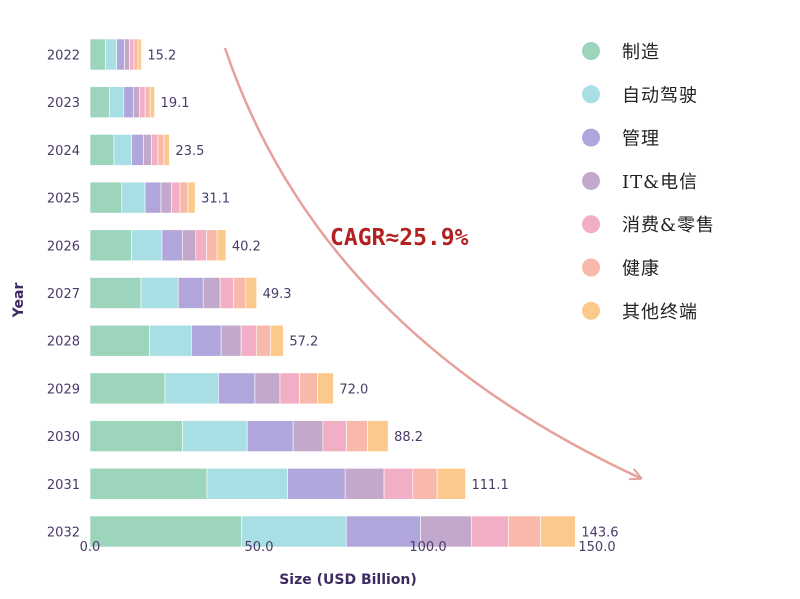 This screenshot has height=599, width=800. I want to click on x-tick-label-50.0: 50.0, so click(259, 547).